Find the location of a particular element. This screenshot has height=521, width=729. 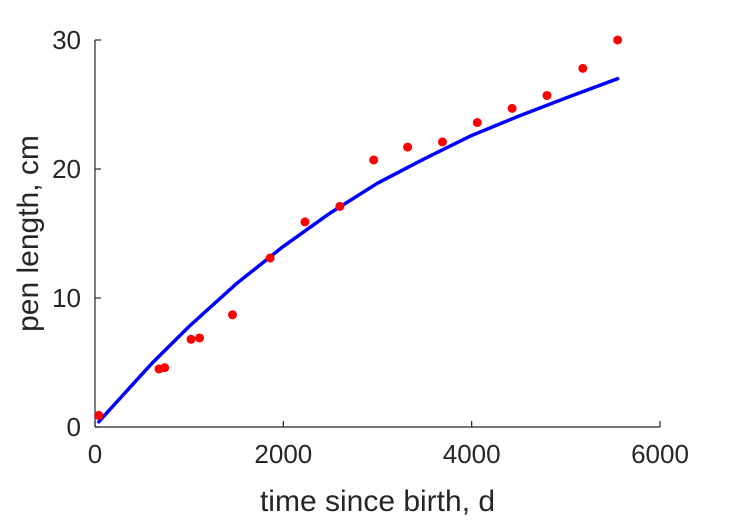

y-axis-title: pen length, cm is located at coordinates (28, 233).